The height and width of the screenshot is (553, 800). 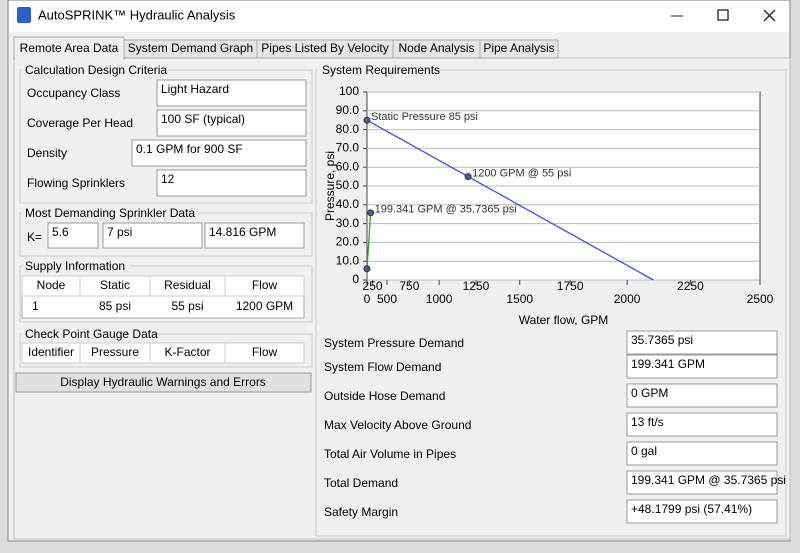 What do you see at coordinates (361, 483) in the screenshot?
I see `field-label: Total Demand` at bounding box center [361, 483].